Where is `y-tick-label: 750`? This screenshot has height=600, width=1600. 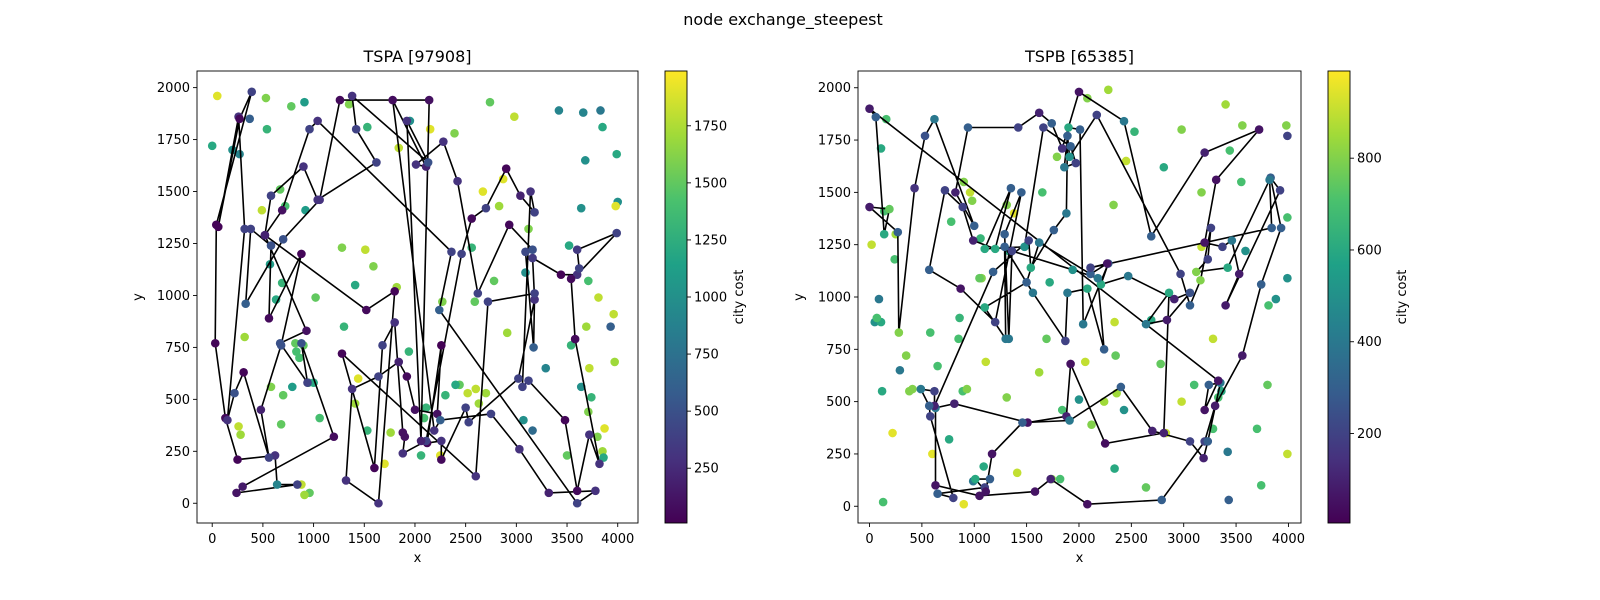 y-tick-label: 750 is located at coordinates (177, 348).